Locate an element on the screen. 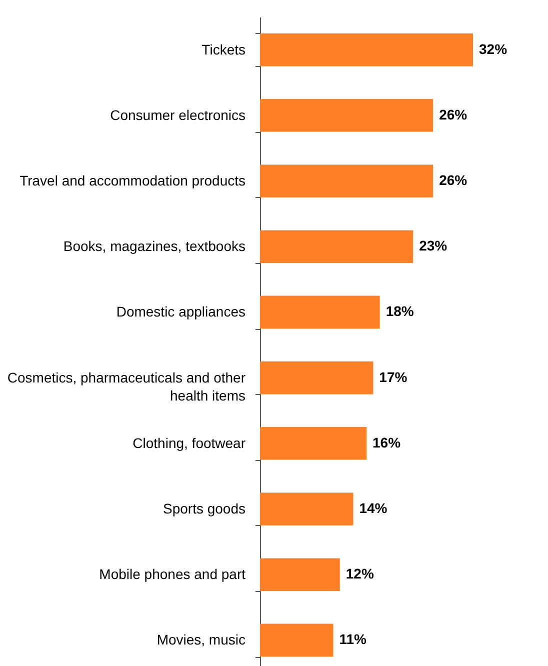 Image resolution: width=548 pixels, height=666 pixels. y-tick-label: Books, magazines, textbooks is located at coordinates (154, 246).